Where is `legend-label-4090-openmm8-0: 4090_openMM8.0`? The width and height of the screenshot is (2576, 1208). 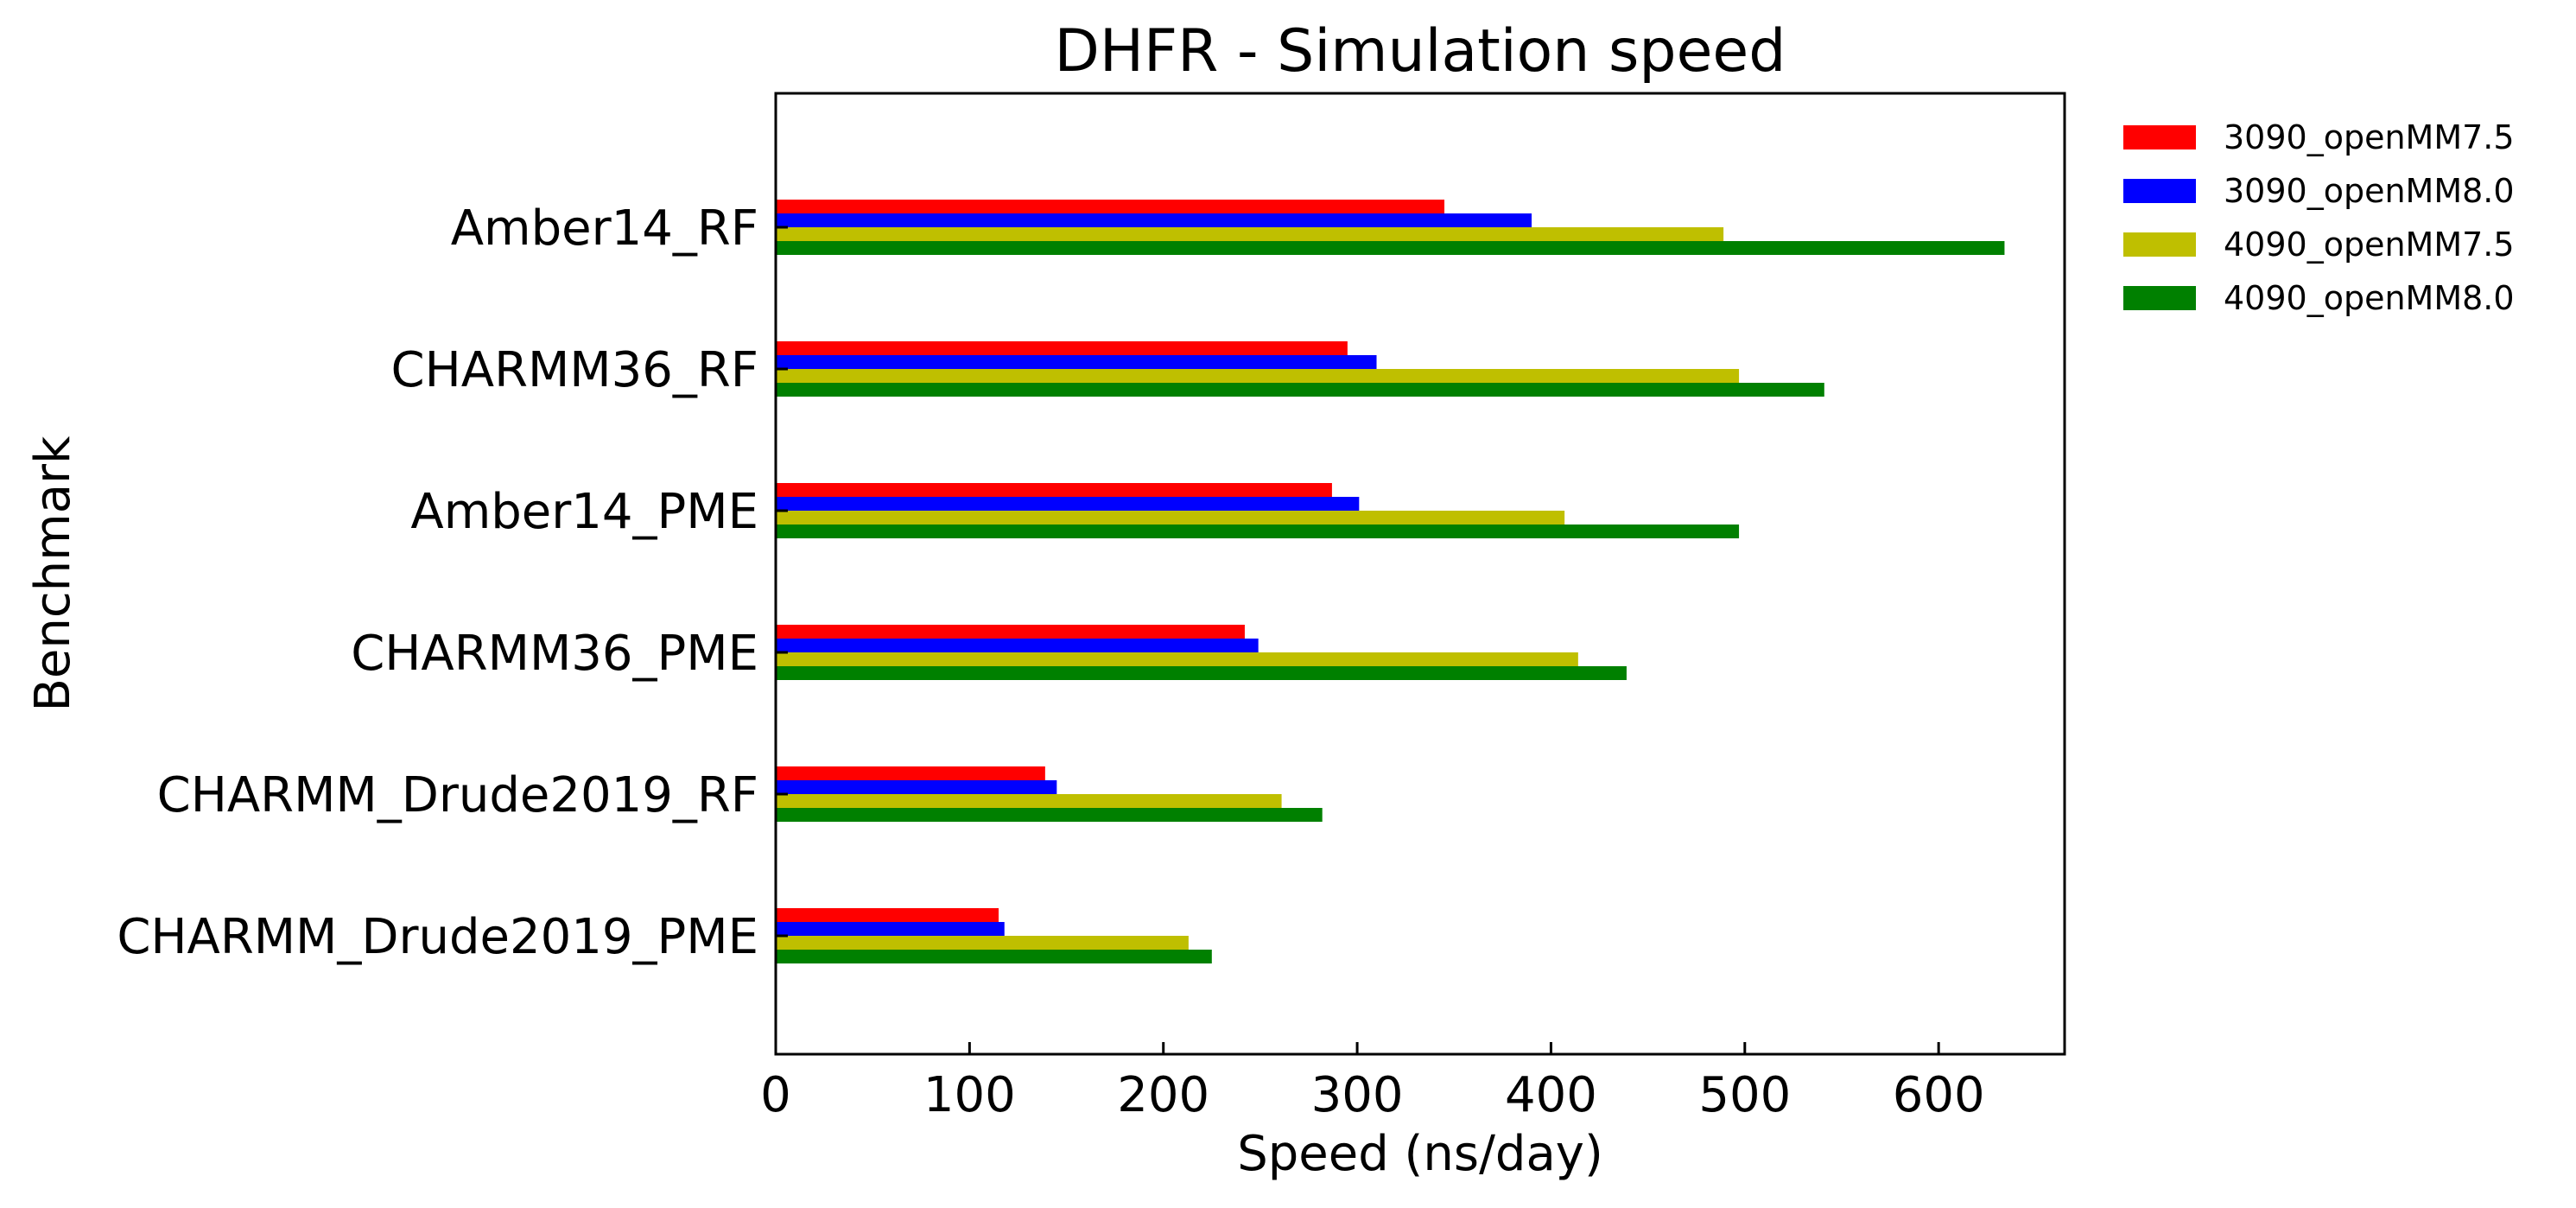
legend-label-4090-openmm8-0: 4090_openMM8.0 is located at coordinates (2369, 298).